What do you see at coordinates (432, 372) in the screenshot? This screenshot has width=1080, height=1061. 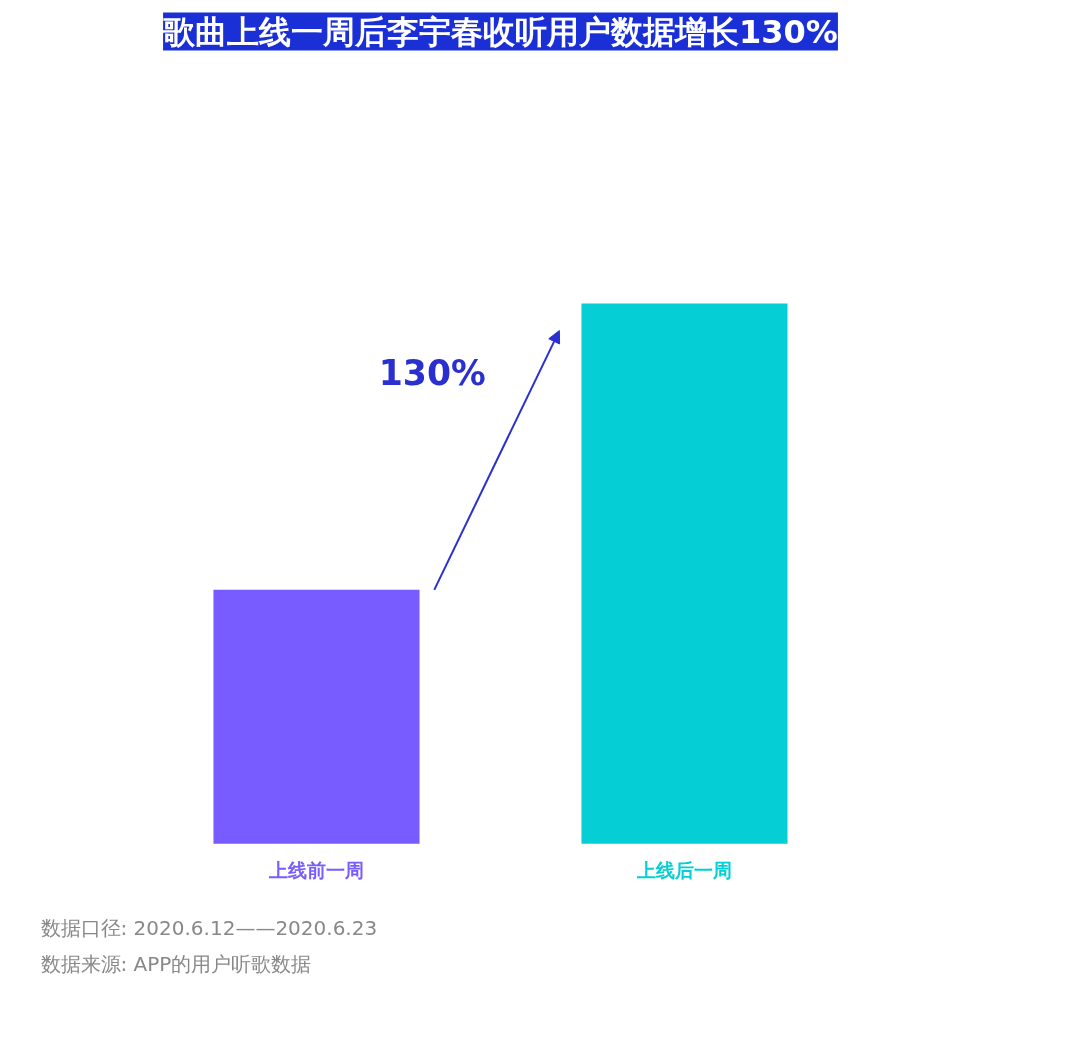 I see `annotation: 130%` at bounding box center [432, 372].